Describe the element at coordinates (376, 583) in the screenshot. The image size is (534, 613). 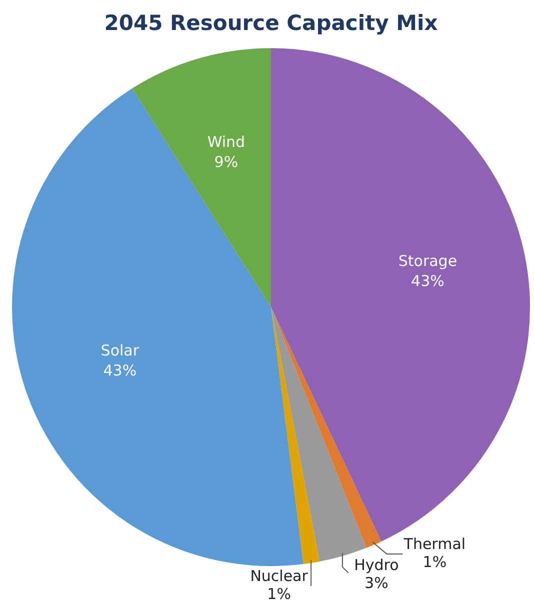
I see `data-label: 3%` at that location.